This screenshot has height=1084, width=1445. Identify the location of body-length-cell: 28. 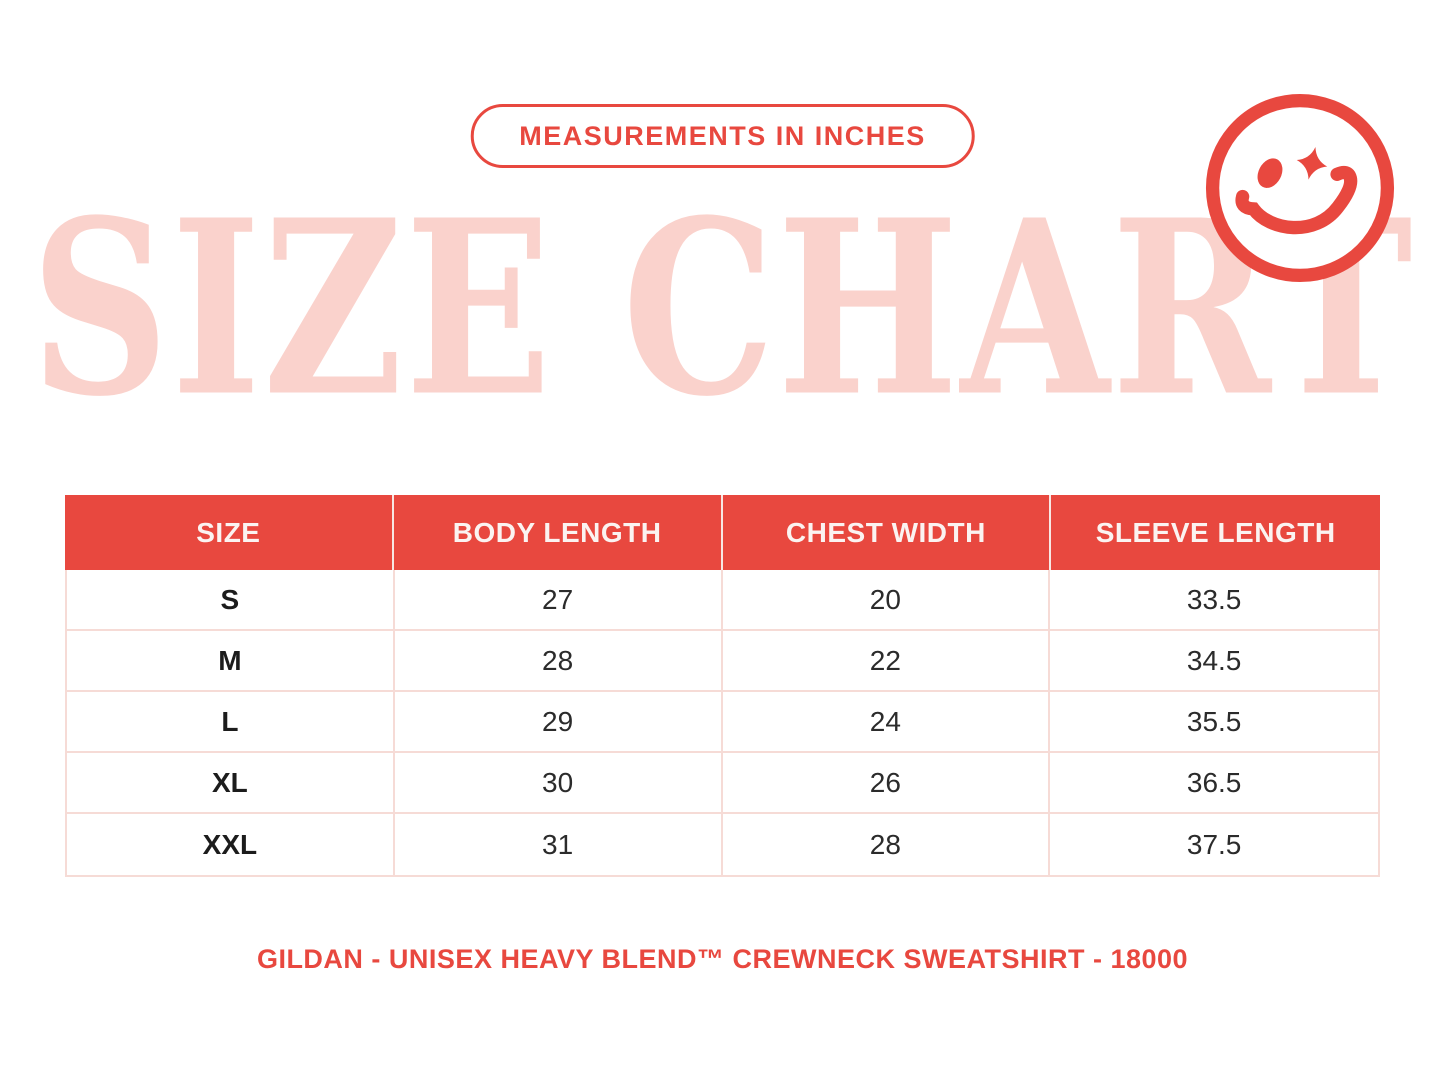
(559, 660).